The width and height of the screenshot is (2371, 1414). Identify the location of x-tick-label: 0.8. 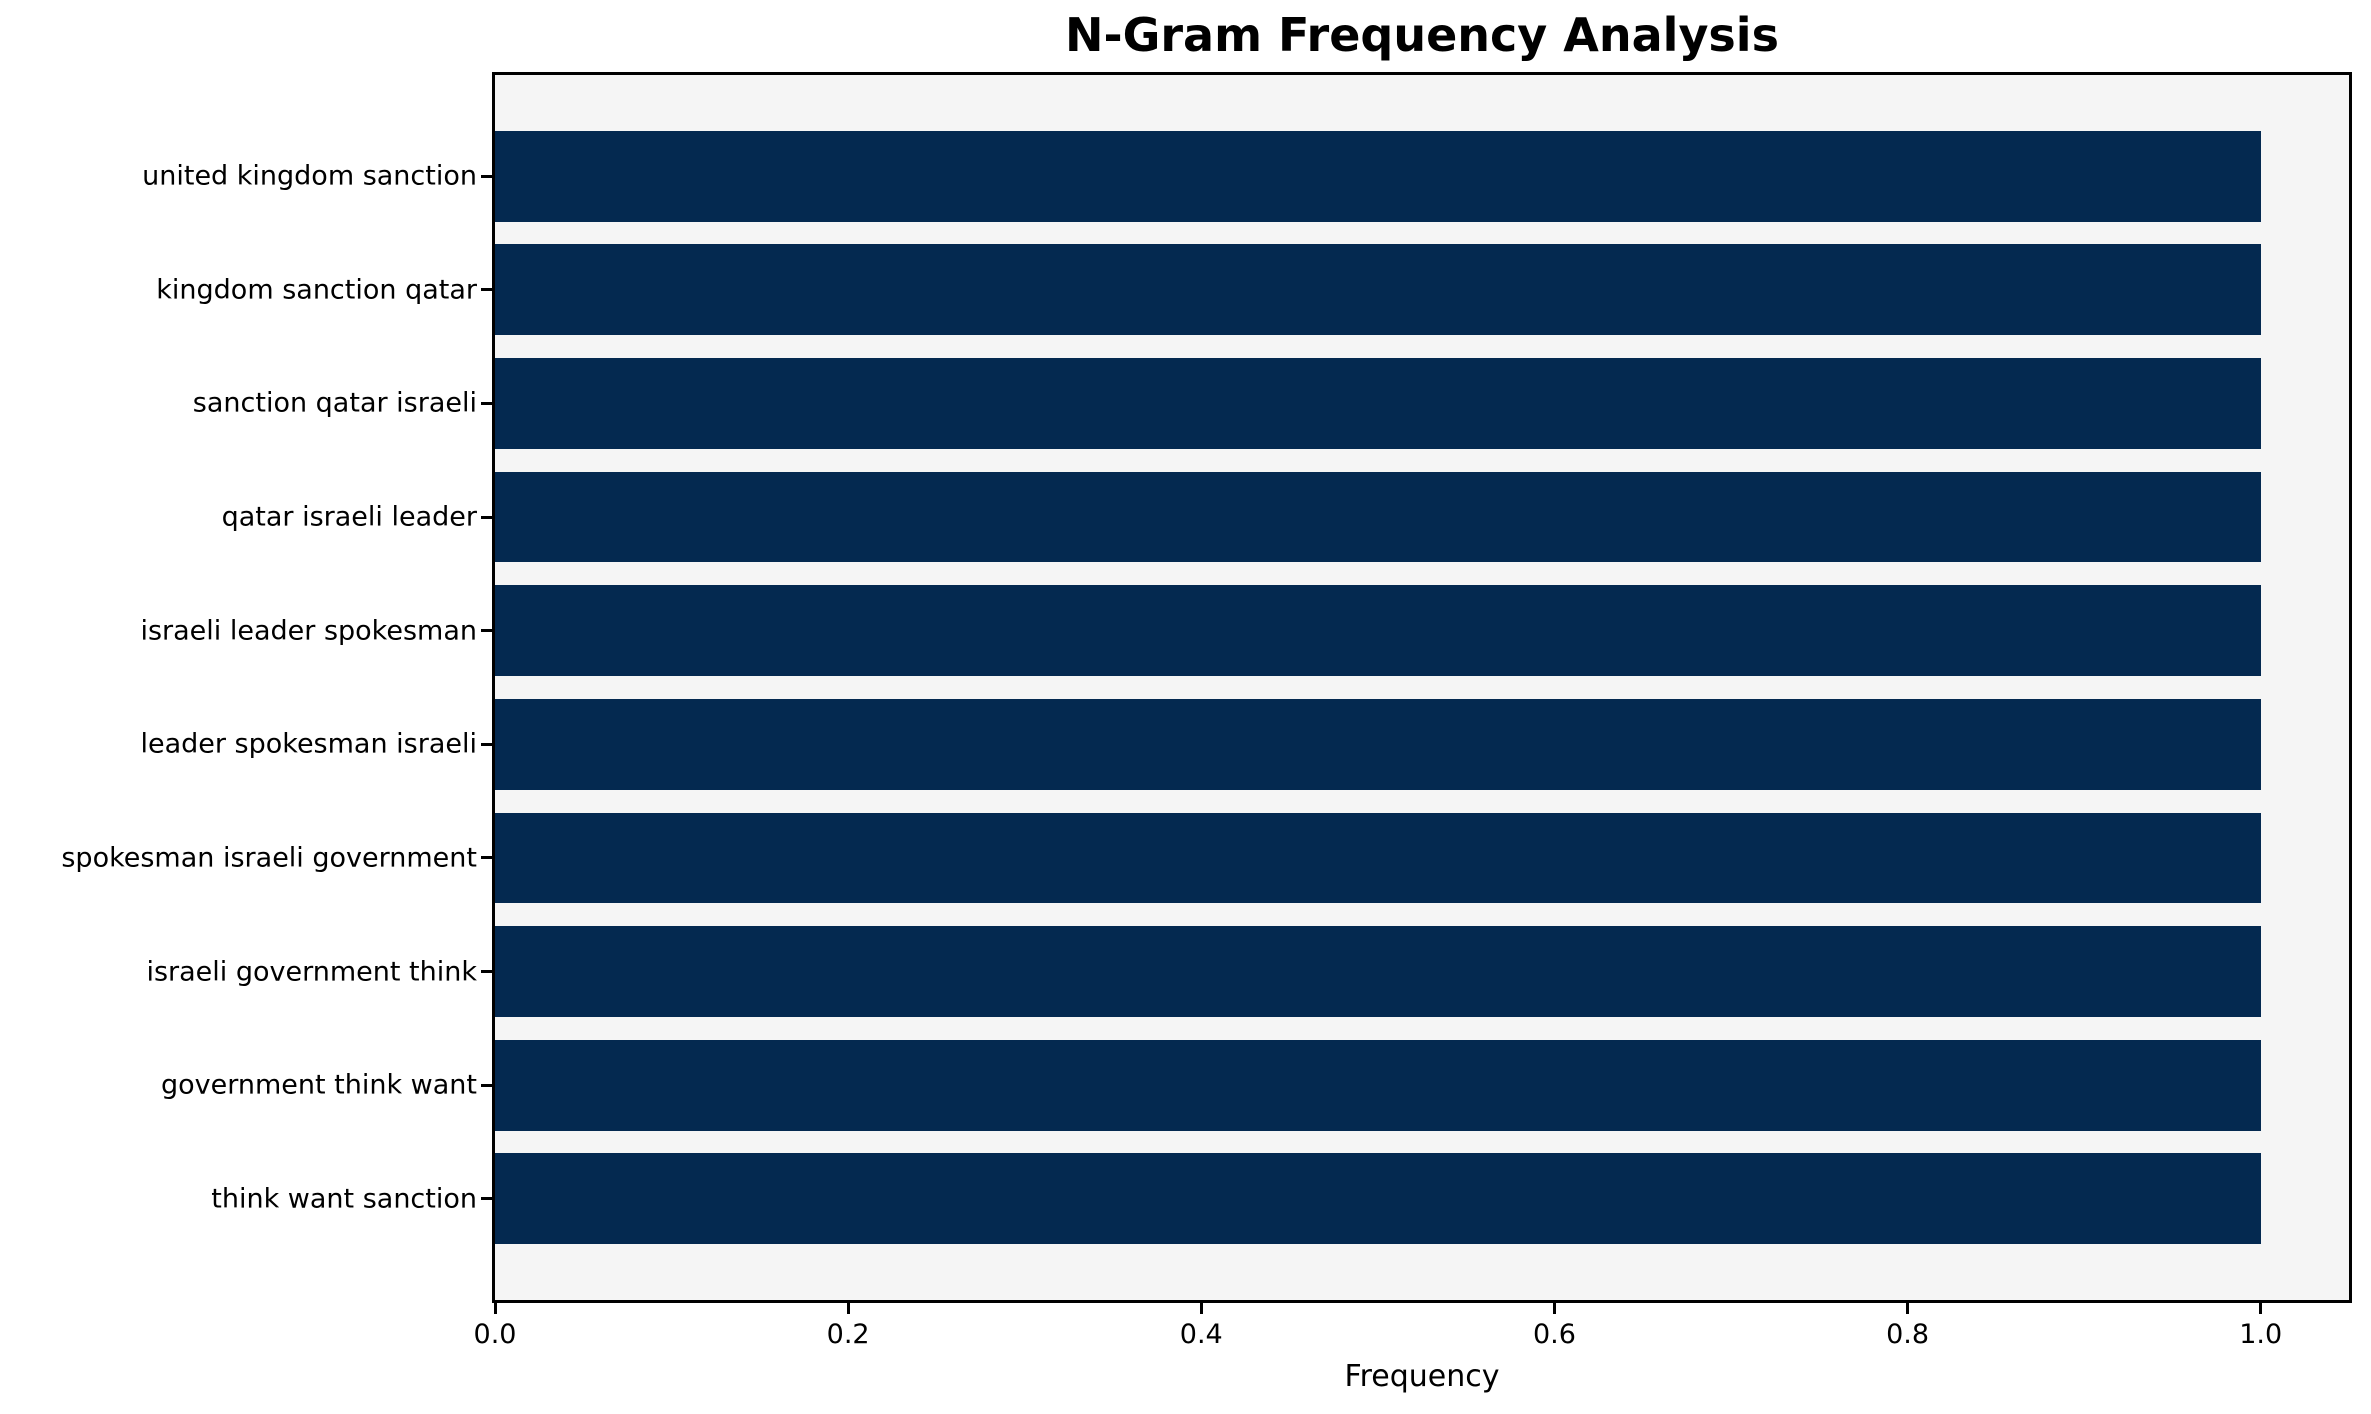
(1908, 1334).